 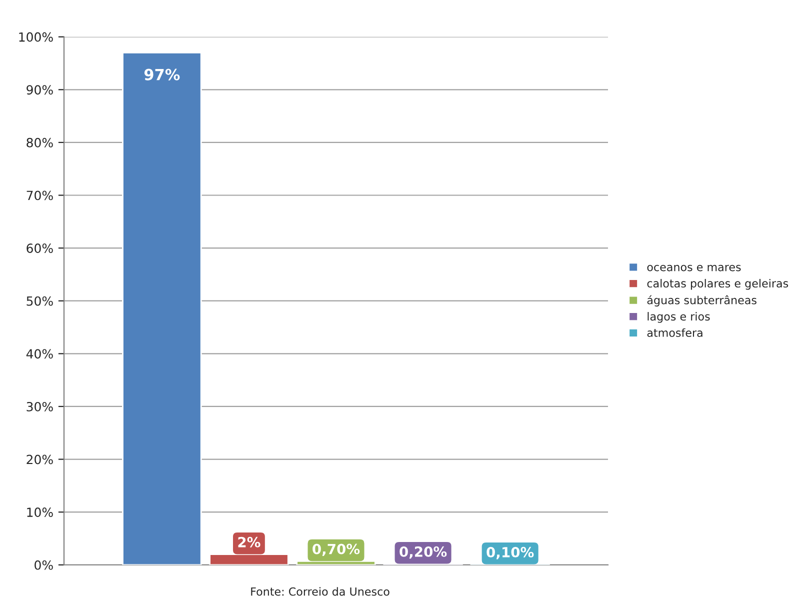 I want to click on y-tick-label: 10%, so click(x=40, y=513).